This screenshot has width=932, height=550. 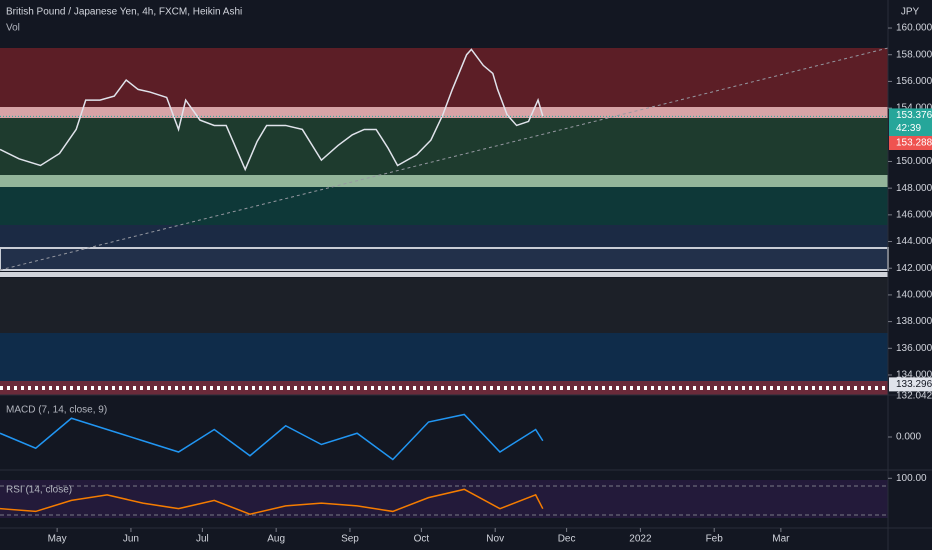 I want to click on y-tick-label: 140.000, so click(x=914, y=295).